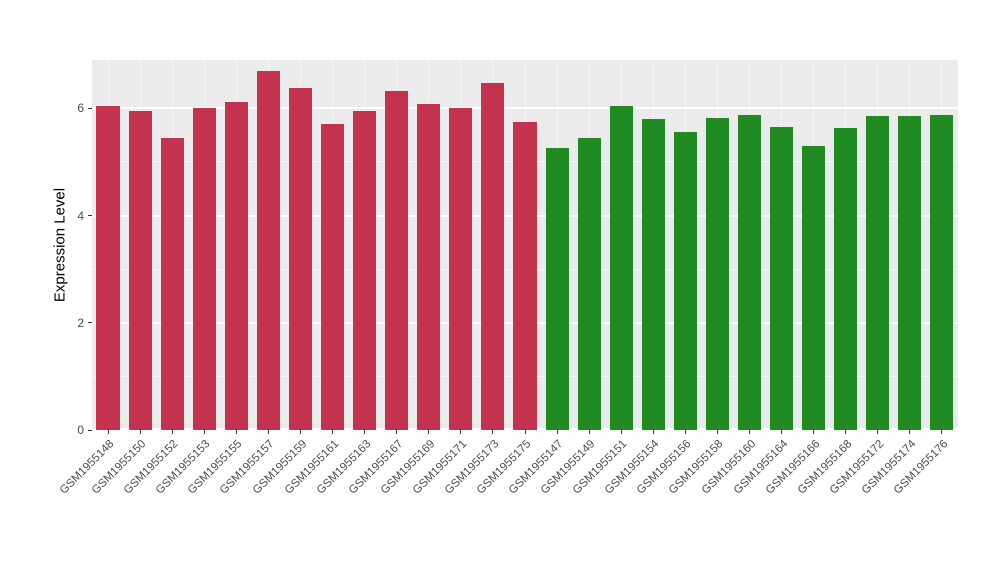 This screenshot has width=1000, height=580. I want to click on y-tick-label: 2, so click(80, 322).